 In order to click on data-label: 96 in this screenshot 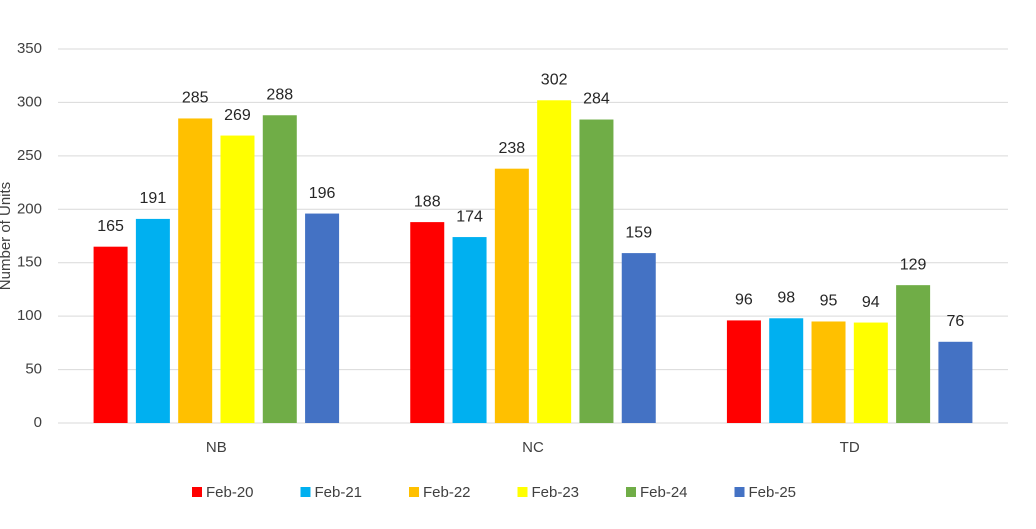, I will do `click(744, 300)`.